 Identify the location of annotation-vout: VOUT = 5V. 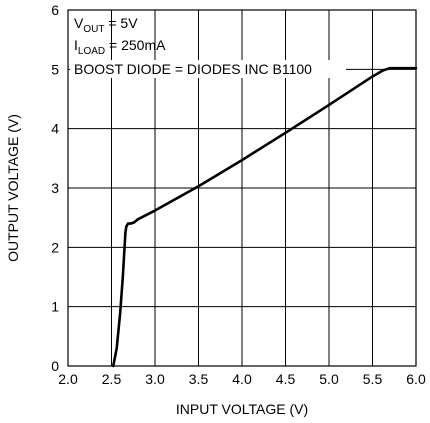
(106, 25).